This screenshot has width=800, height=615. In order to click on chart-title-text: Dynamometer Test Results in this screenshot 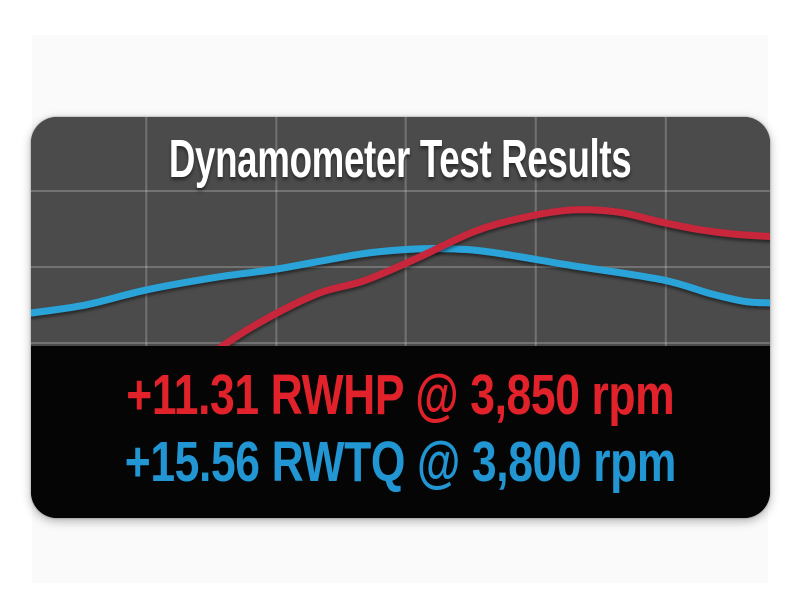, I will do `click(400, 159)`.